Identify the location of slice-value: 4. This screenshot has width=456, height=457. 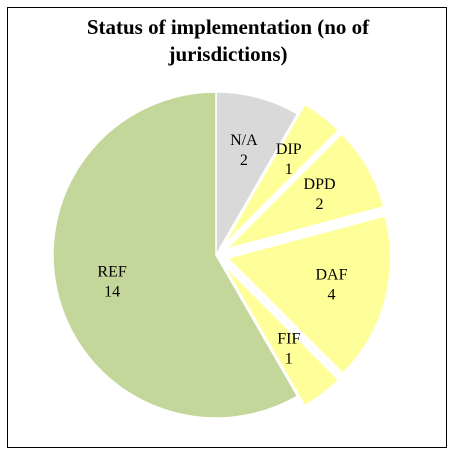
(332, 295).